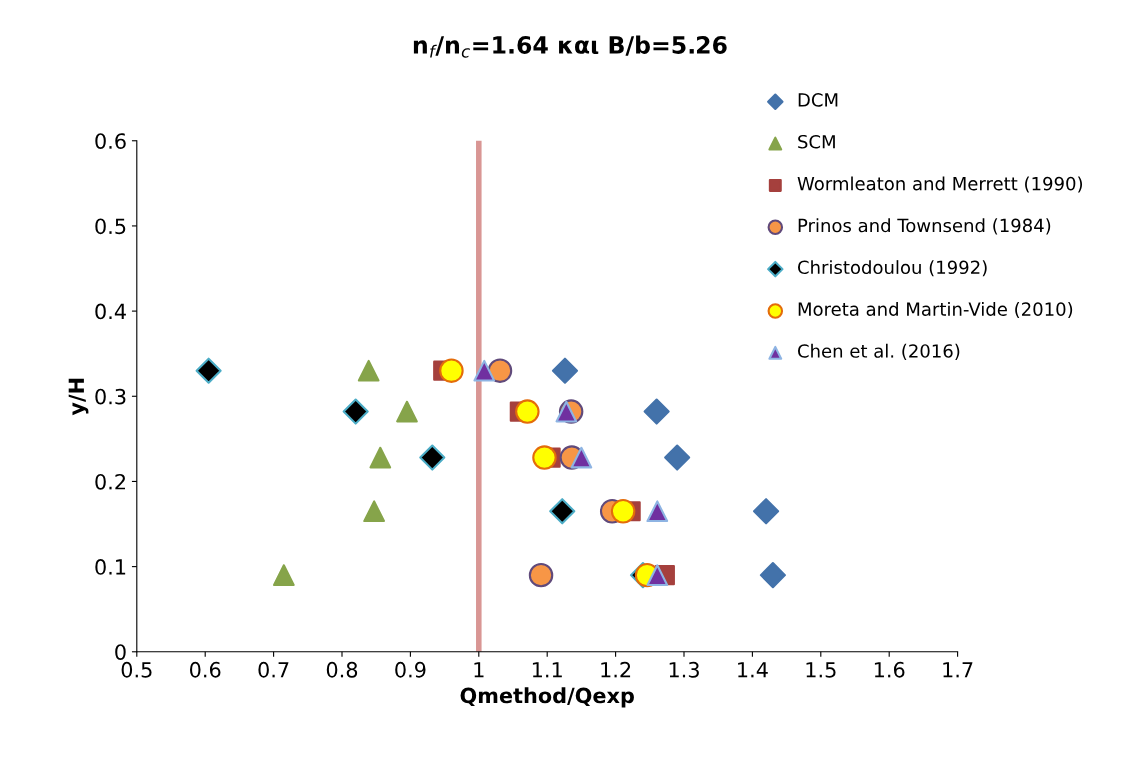 Image resolution: width=1140 pixels, height=765 pixels. What do you see at coordinates (110, 481) in the screenshot?
I see `y-tick-label: 0.2` at bounding box center [110, 481].